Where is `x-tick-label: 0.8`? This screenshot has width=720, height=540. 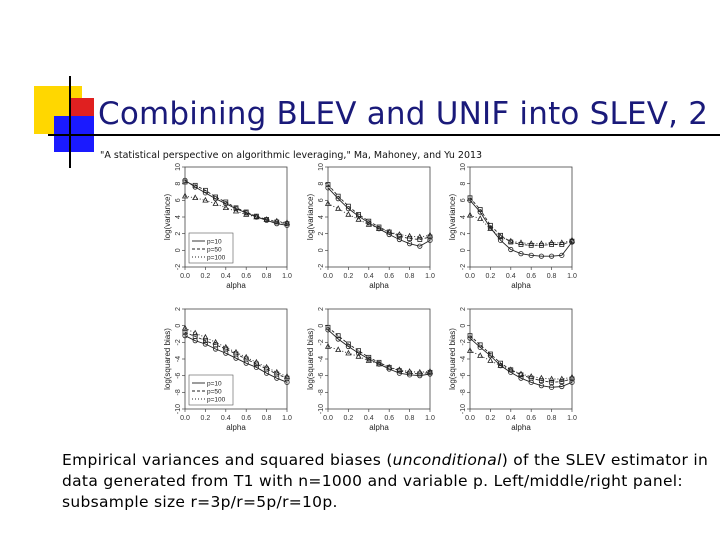
x-tick-label: 0.8 is located at coordinates (267, 276).